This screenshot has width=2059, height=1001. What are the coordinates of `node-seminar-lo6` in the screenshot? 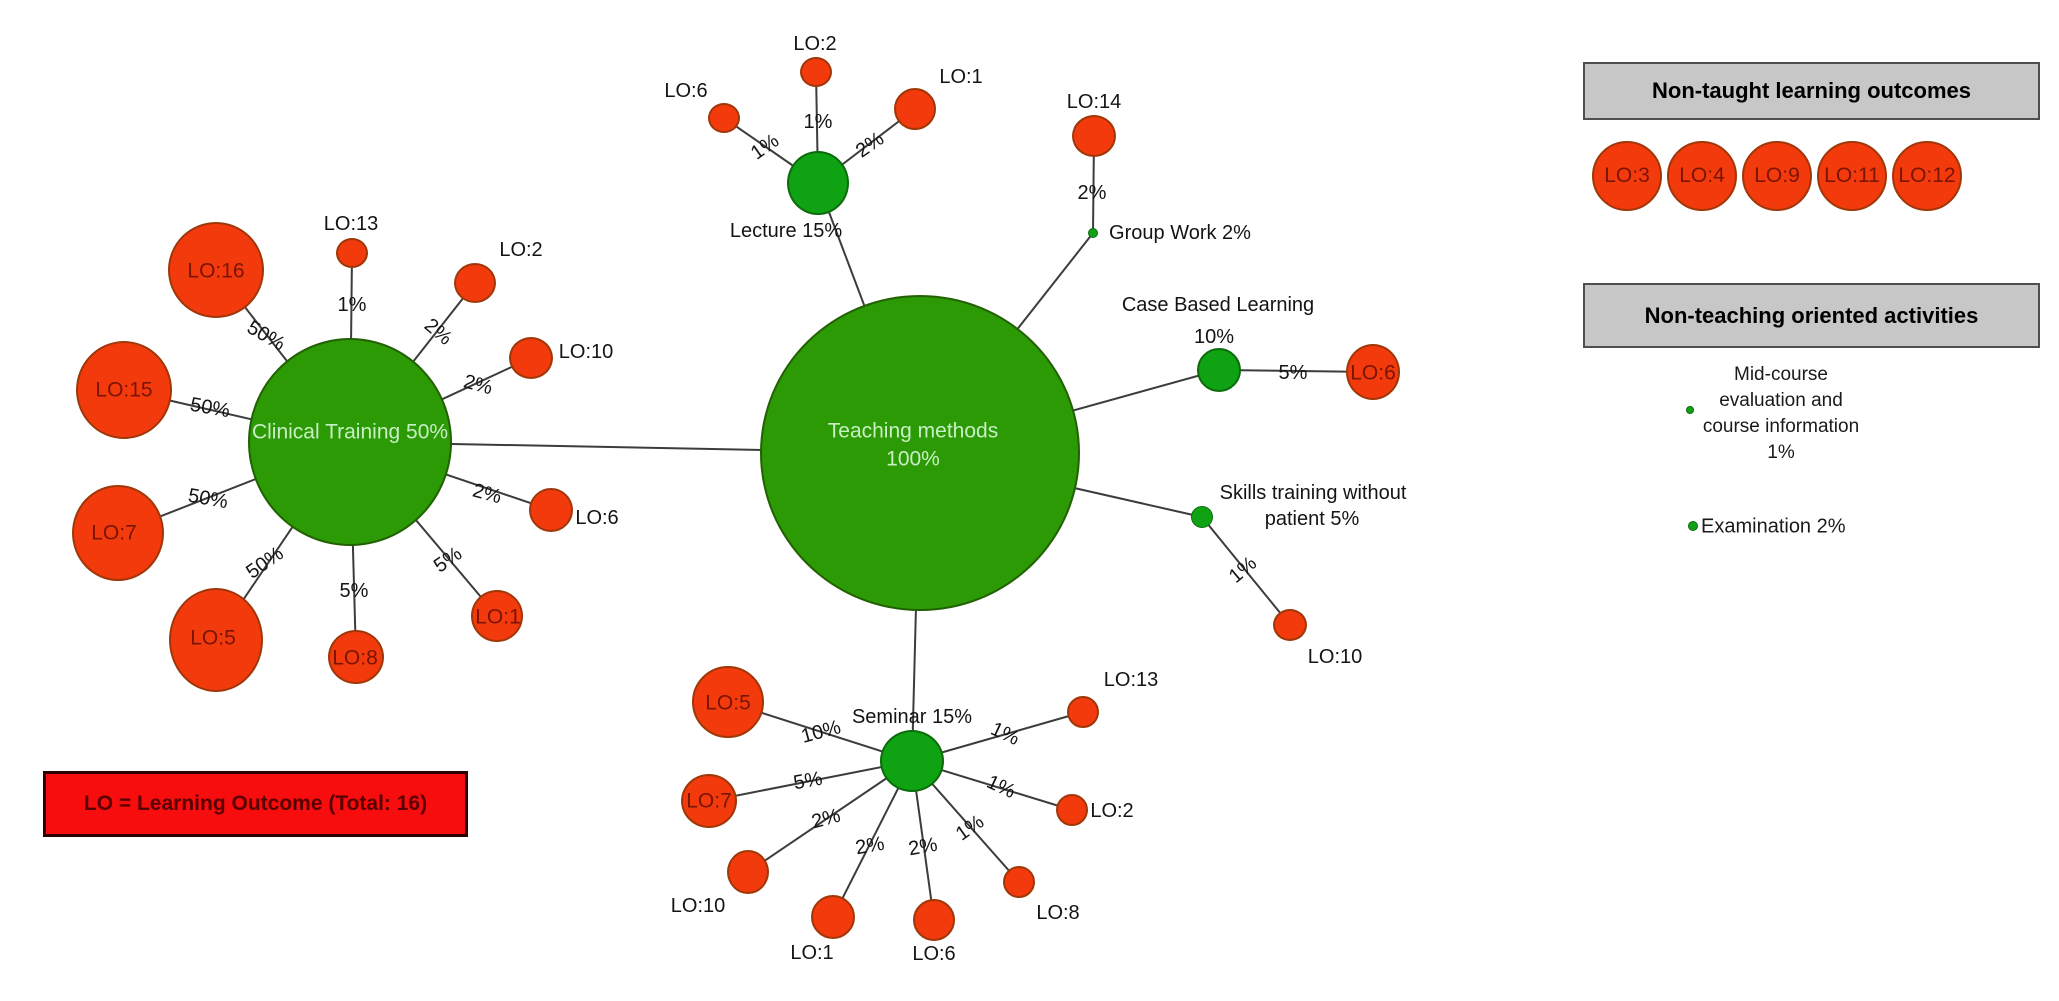 It's located at (934, 920).